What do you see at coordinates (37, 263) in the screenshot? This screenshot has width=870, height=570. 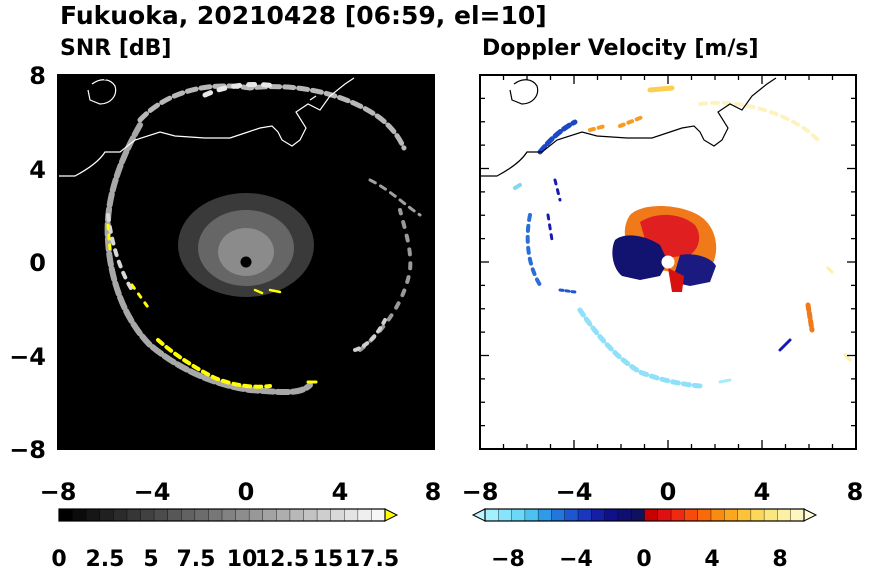 I see `snr-y-tick-label: 0` at bounding box center [37, 263].